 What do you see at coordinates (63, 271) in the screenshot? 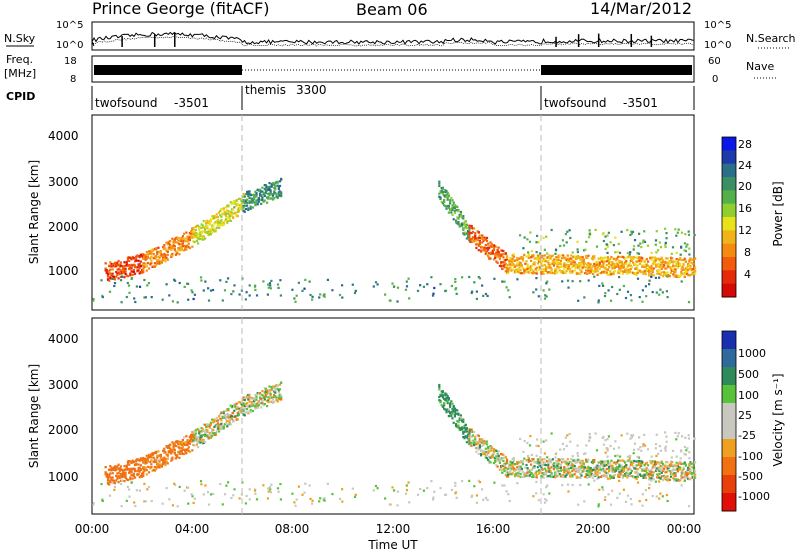
I see `power-ytick-1000: 1000` at bounding box center [63, 271].